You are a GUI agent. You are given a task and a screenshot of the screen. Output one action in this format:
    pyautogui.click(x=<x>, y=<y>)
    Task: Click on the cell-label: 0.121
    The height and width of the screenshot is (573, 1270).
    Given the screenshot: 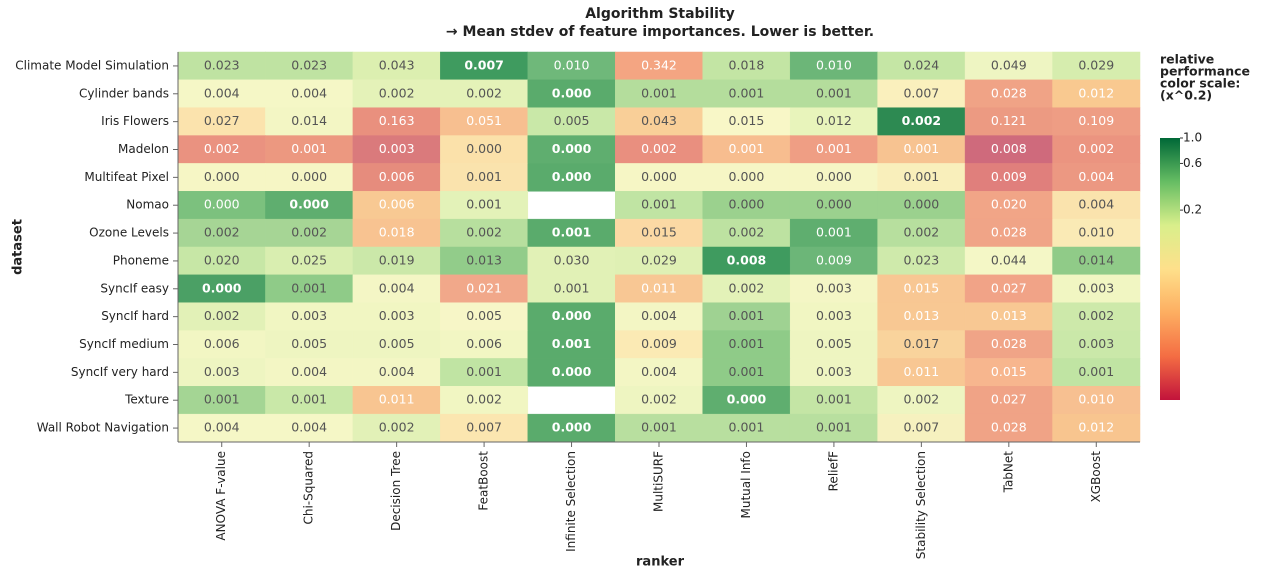 What is the action you would take?
    pyautogui.click(x=1009, y=120)
    